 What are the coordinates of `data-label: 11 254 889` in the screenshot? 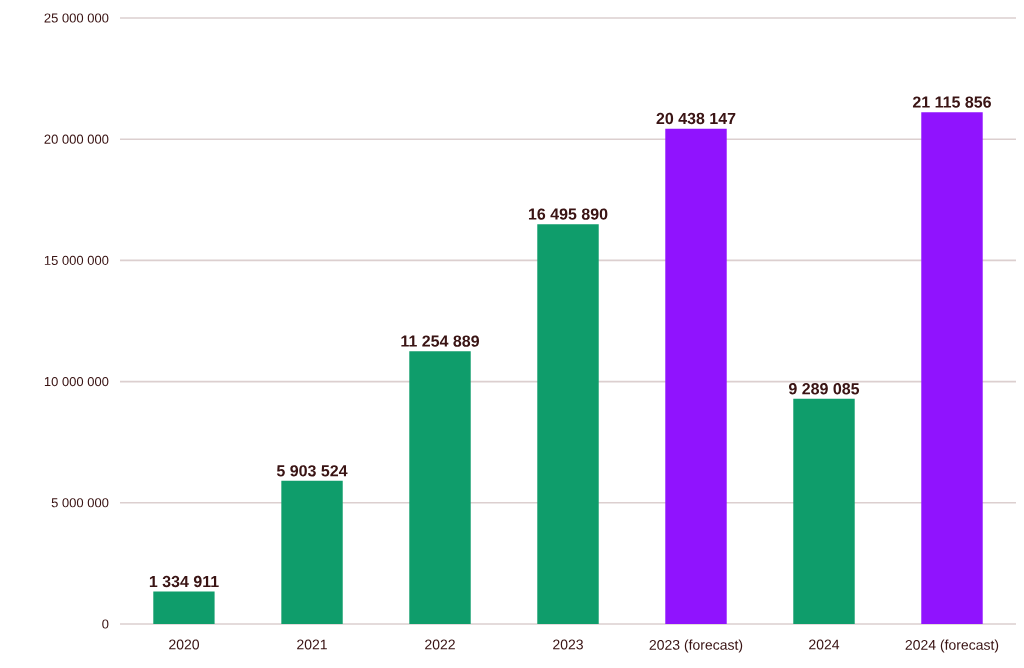 It's located at (440, 341).